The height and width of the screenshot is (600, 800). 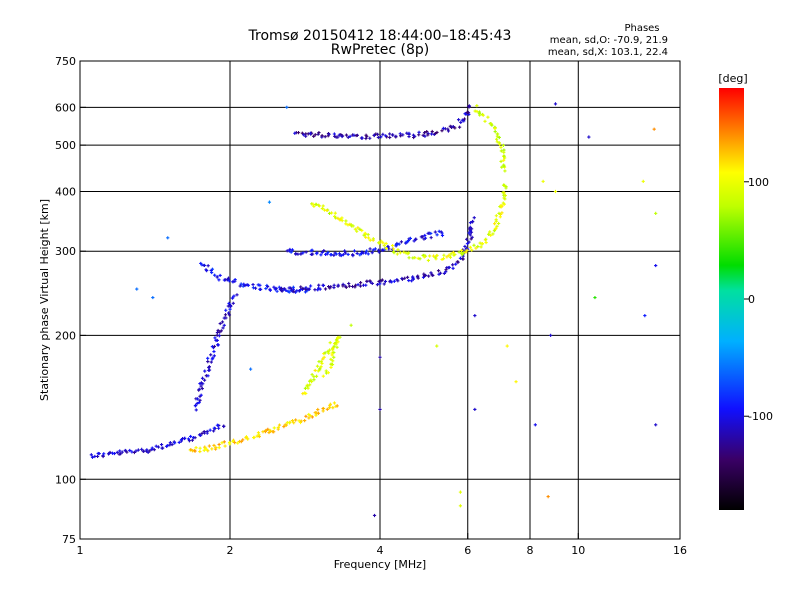 I want to click on stats-x-mode: mean, sd,X: 103.1, 22.4, so click(x=608, y=52).